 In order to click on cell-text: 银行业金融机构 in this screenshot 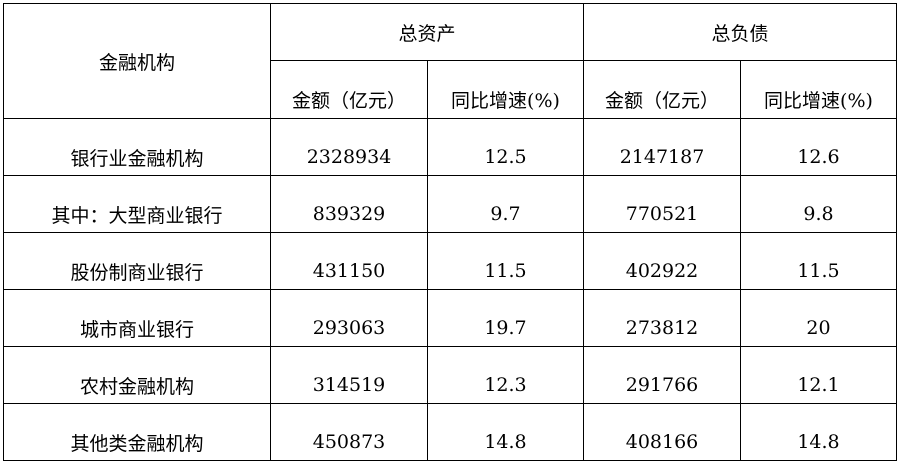, I will do `click(137, 158)`.